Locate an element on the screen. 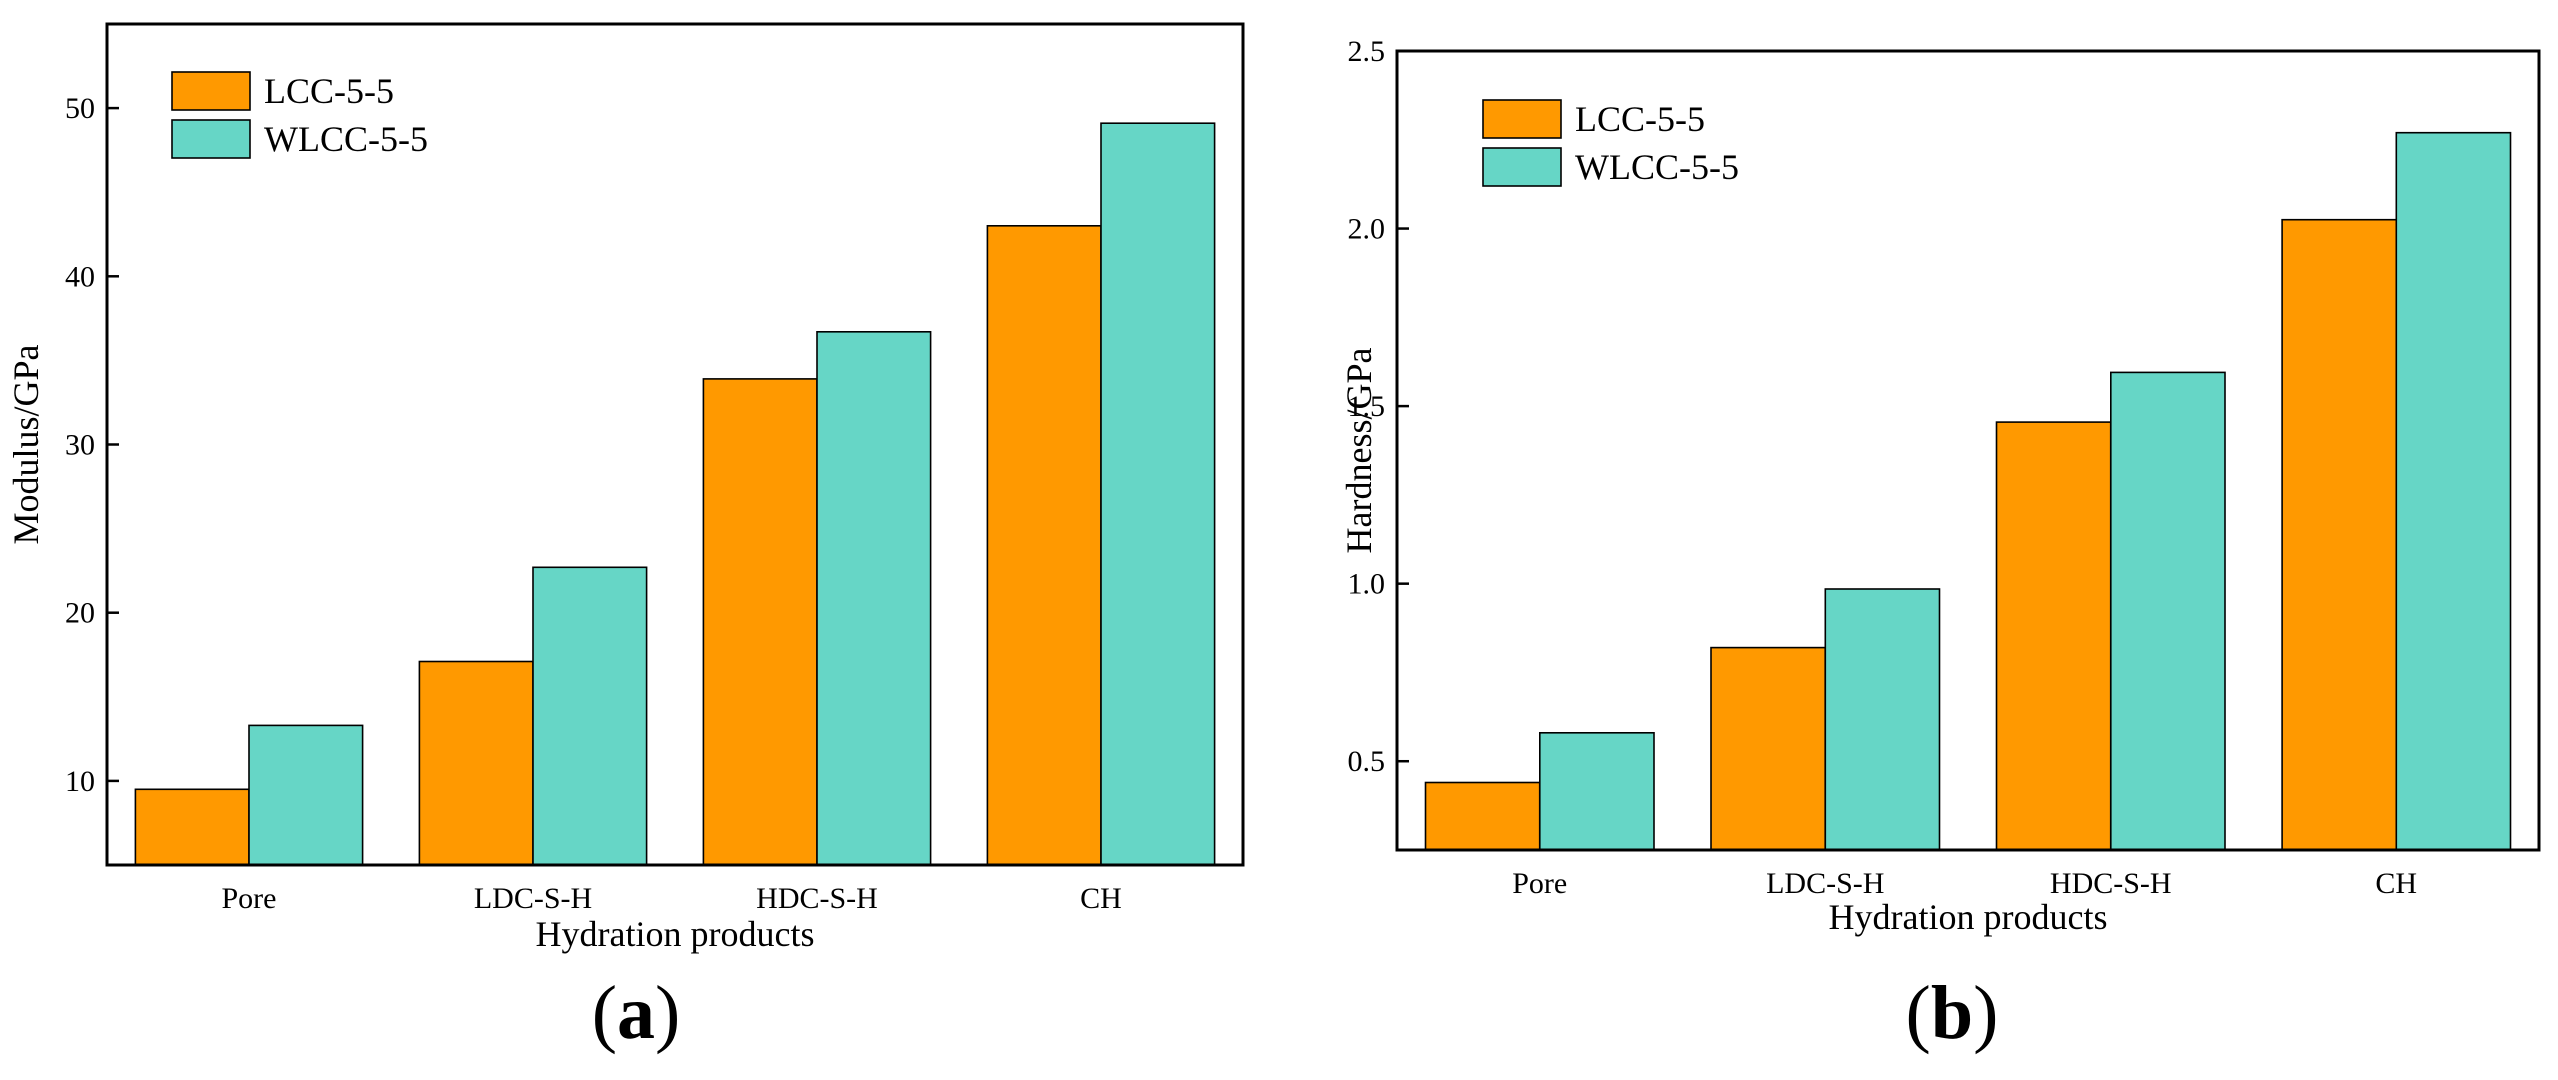  panel-label-a: (a) is located at coordinates (636, 1013).